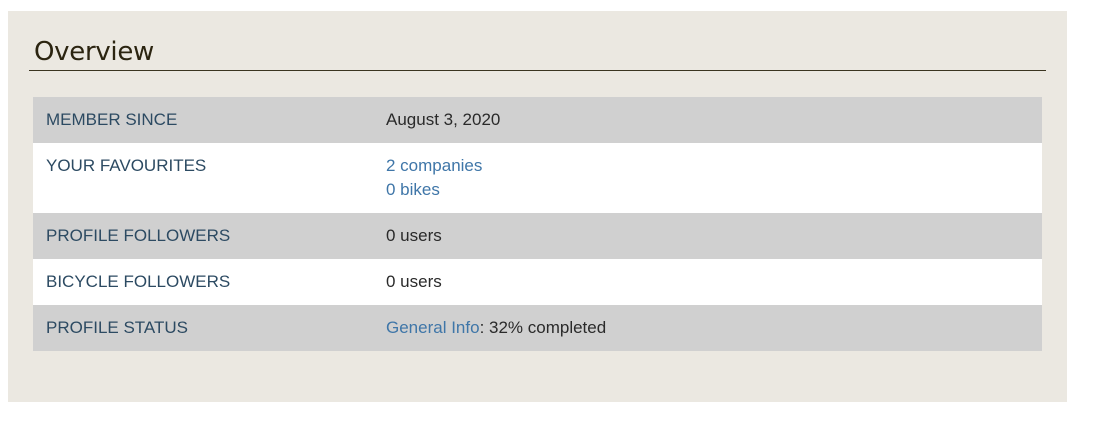 The image size is (1096, 436). Describe the element at coordinates (112, 119) in the screenshot. I see `member-since-label: MEMBER SINCE` at that location.